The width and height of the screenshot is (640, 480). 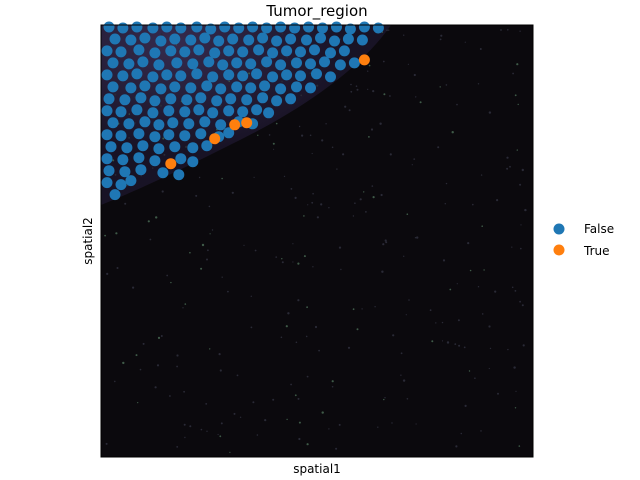 I want to click on legend-marker-false, so click(x=559, y=229).